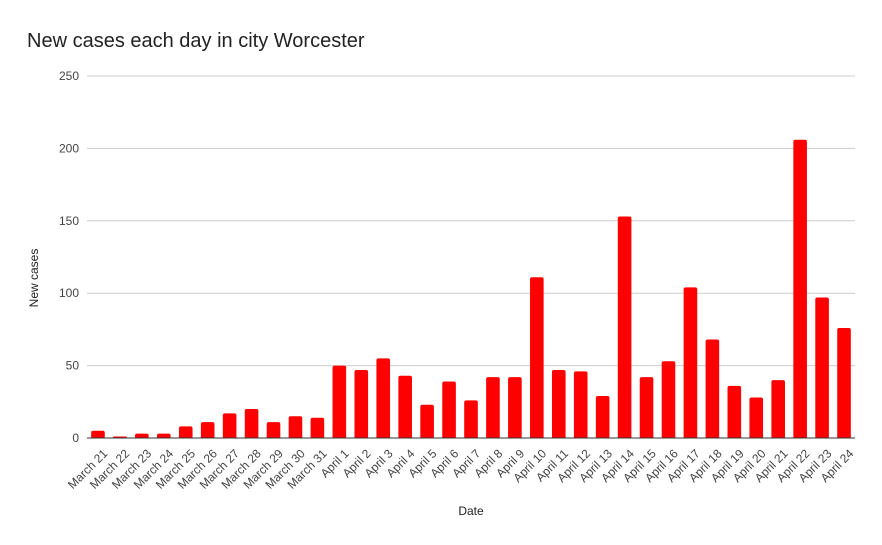  Describe the element at coordinates (69, 221) in the screenshot. I see `y-tick-label: 150` at that location.